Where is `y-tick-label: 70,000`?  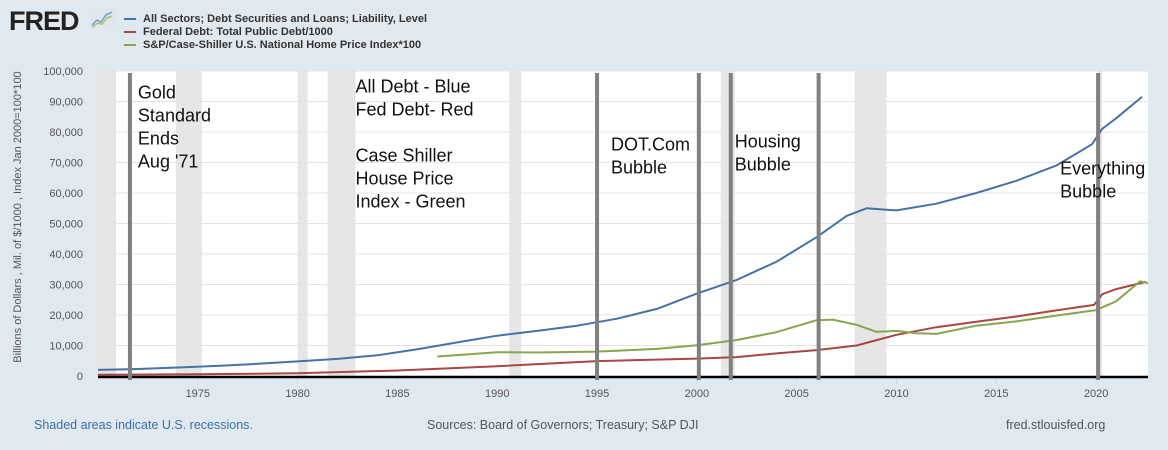 y-tick-label: 70,000 is located at coordinates (66, 164).